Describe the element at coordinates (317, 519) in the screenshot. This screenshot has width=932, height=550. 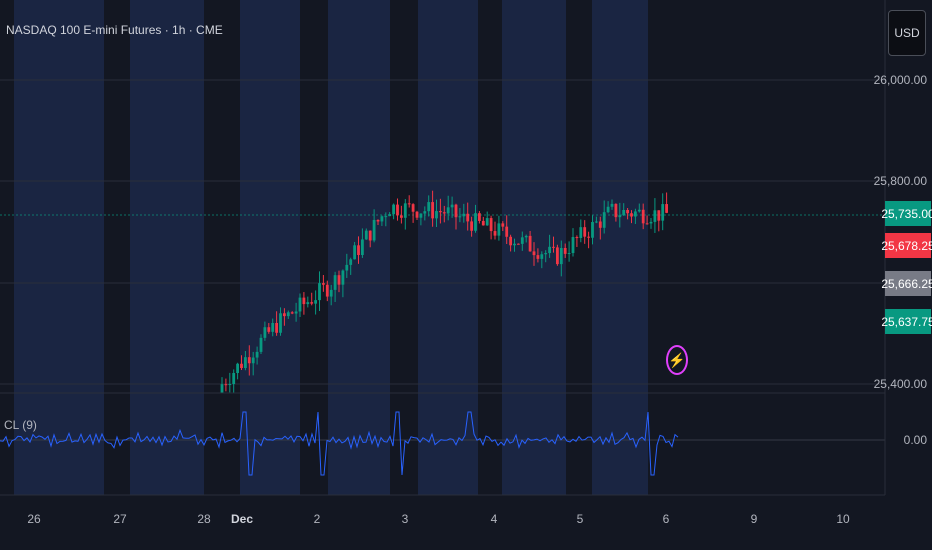
I see `date-label-2: 2` at that location.